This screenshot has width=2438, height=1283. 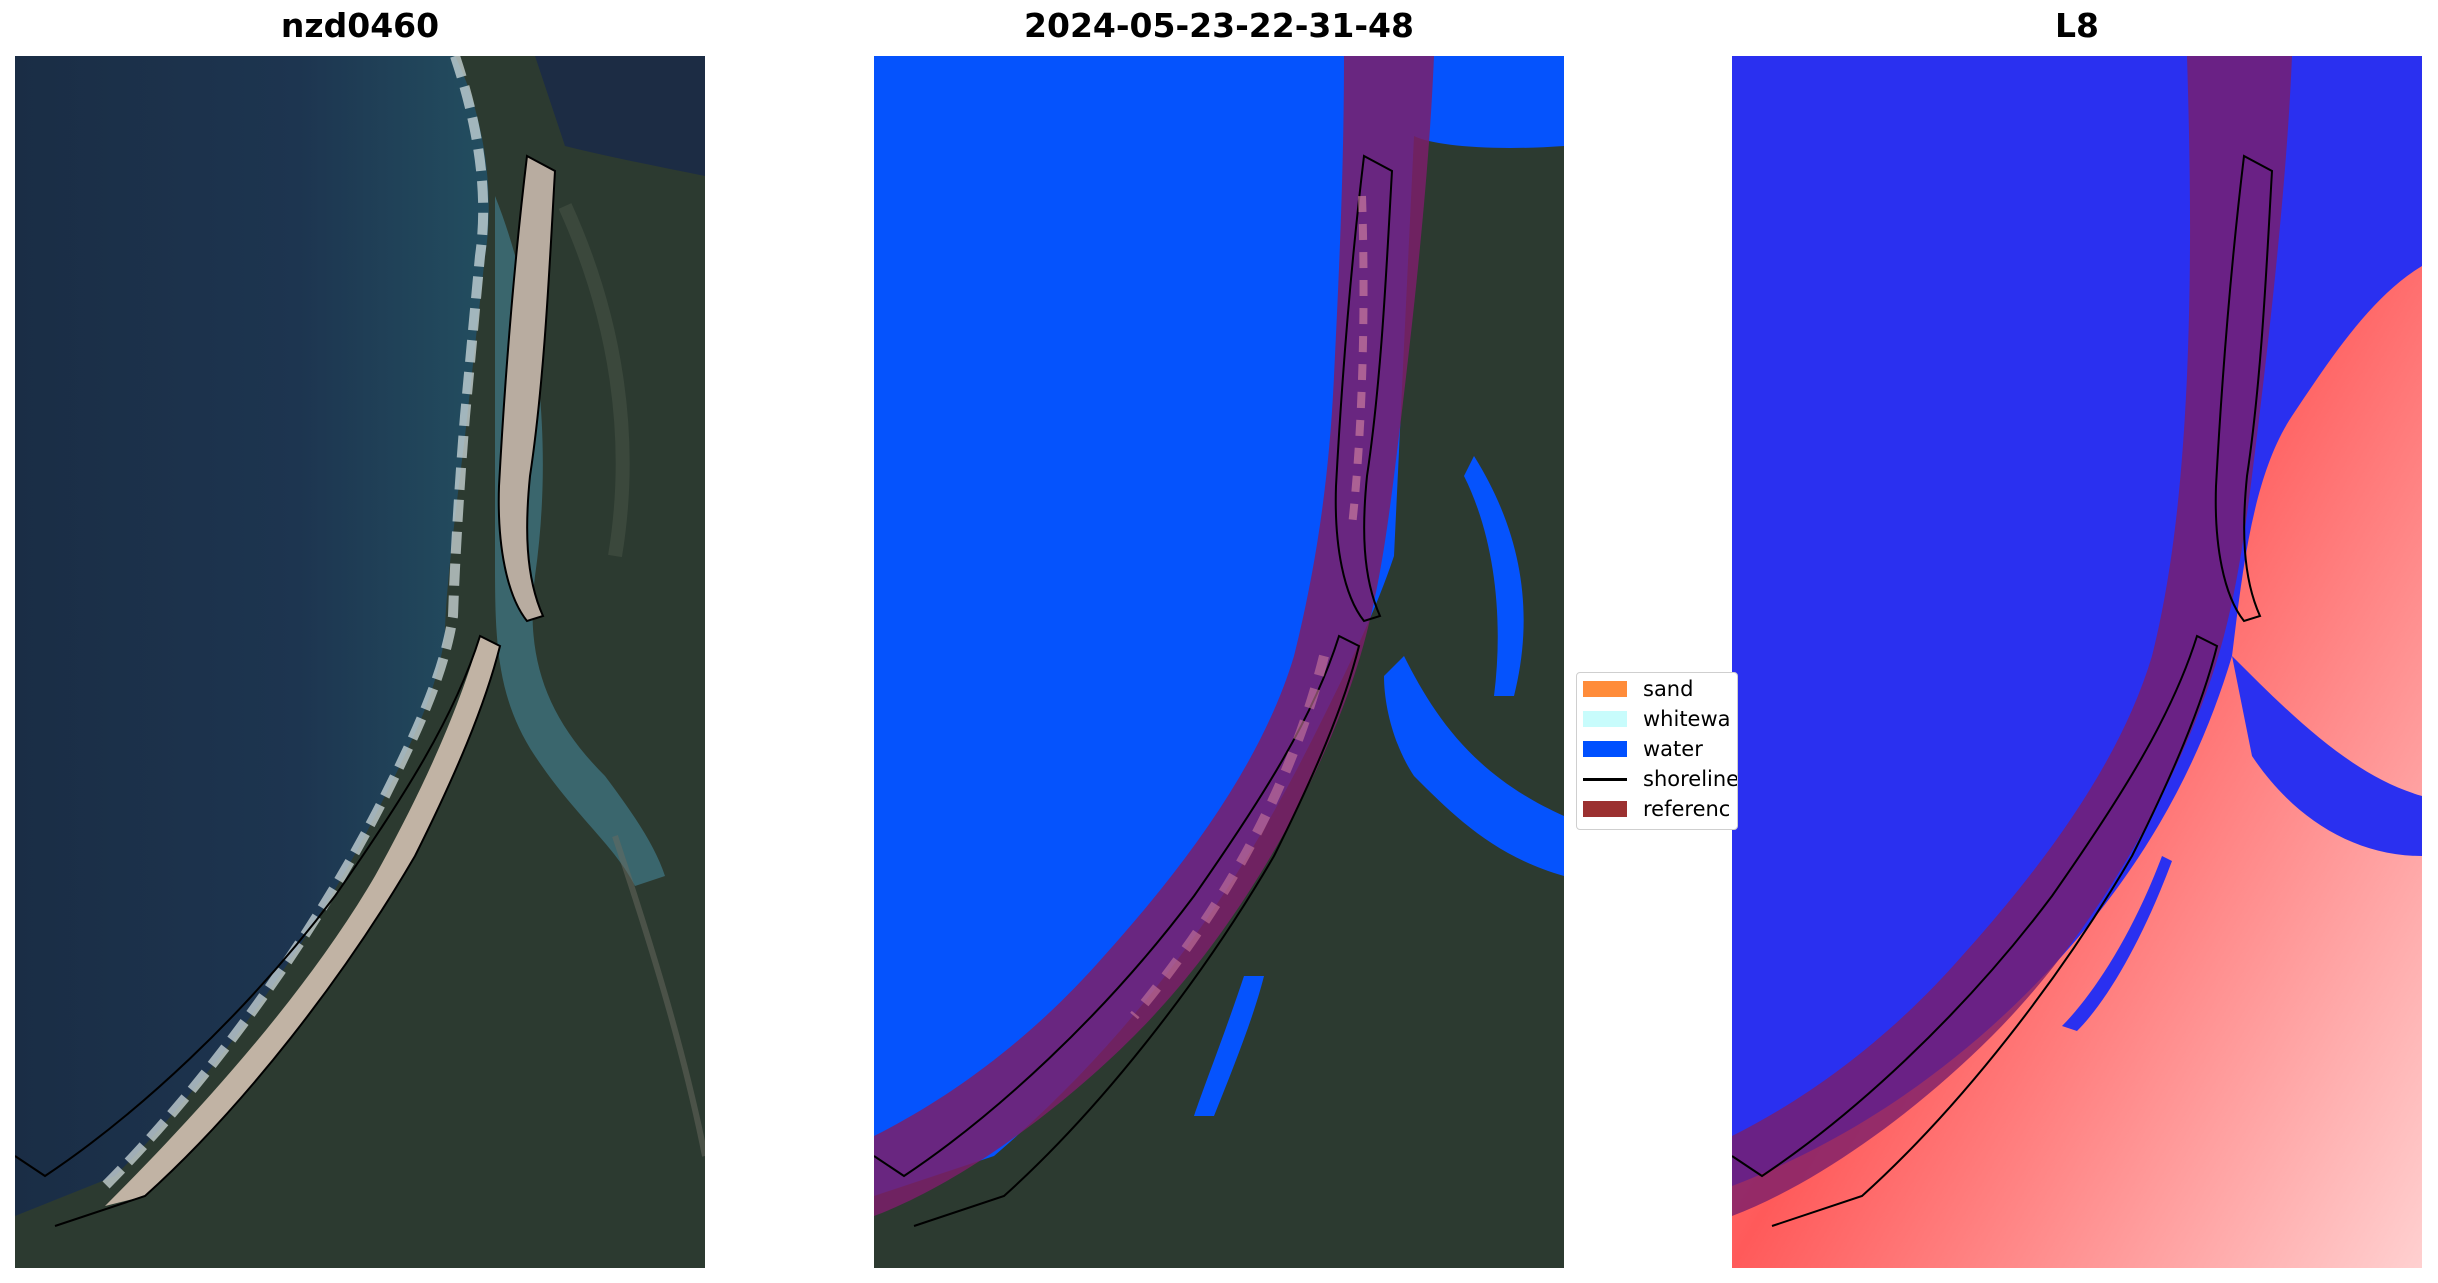 I want to click on panel-title-index: L8, so click(x=2077, y=25).